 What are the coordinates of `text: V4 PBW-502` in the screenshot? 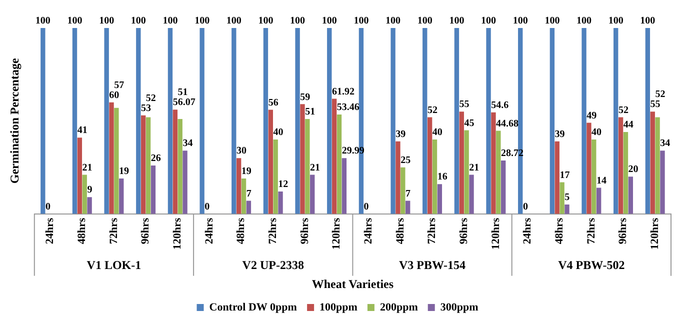 It's located at (591, 265).